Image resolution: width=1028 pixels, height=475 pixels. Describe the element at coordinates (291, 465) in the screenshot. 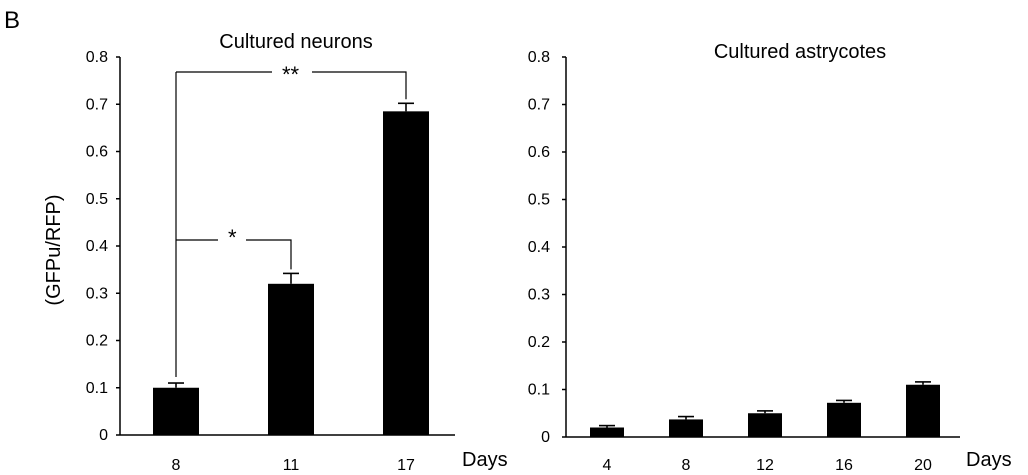

I see `x-tick-label: 11` at that location.